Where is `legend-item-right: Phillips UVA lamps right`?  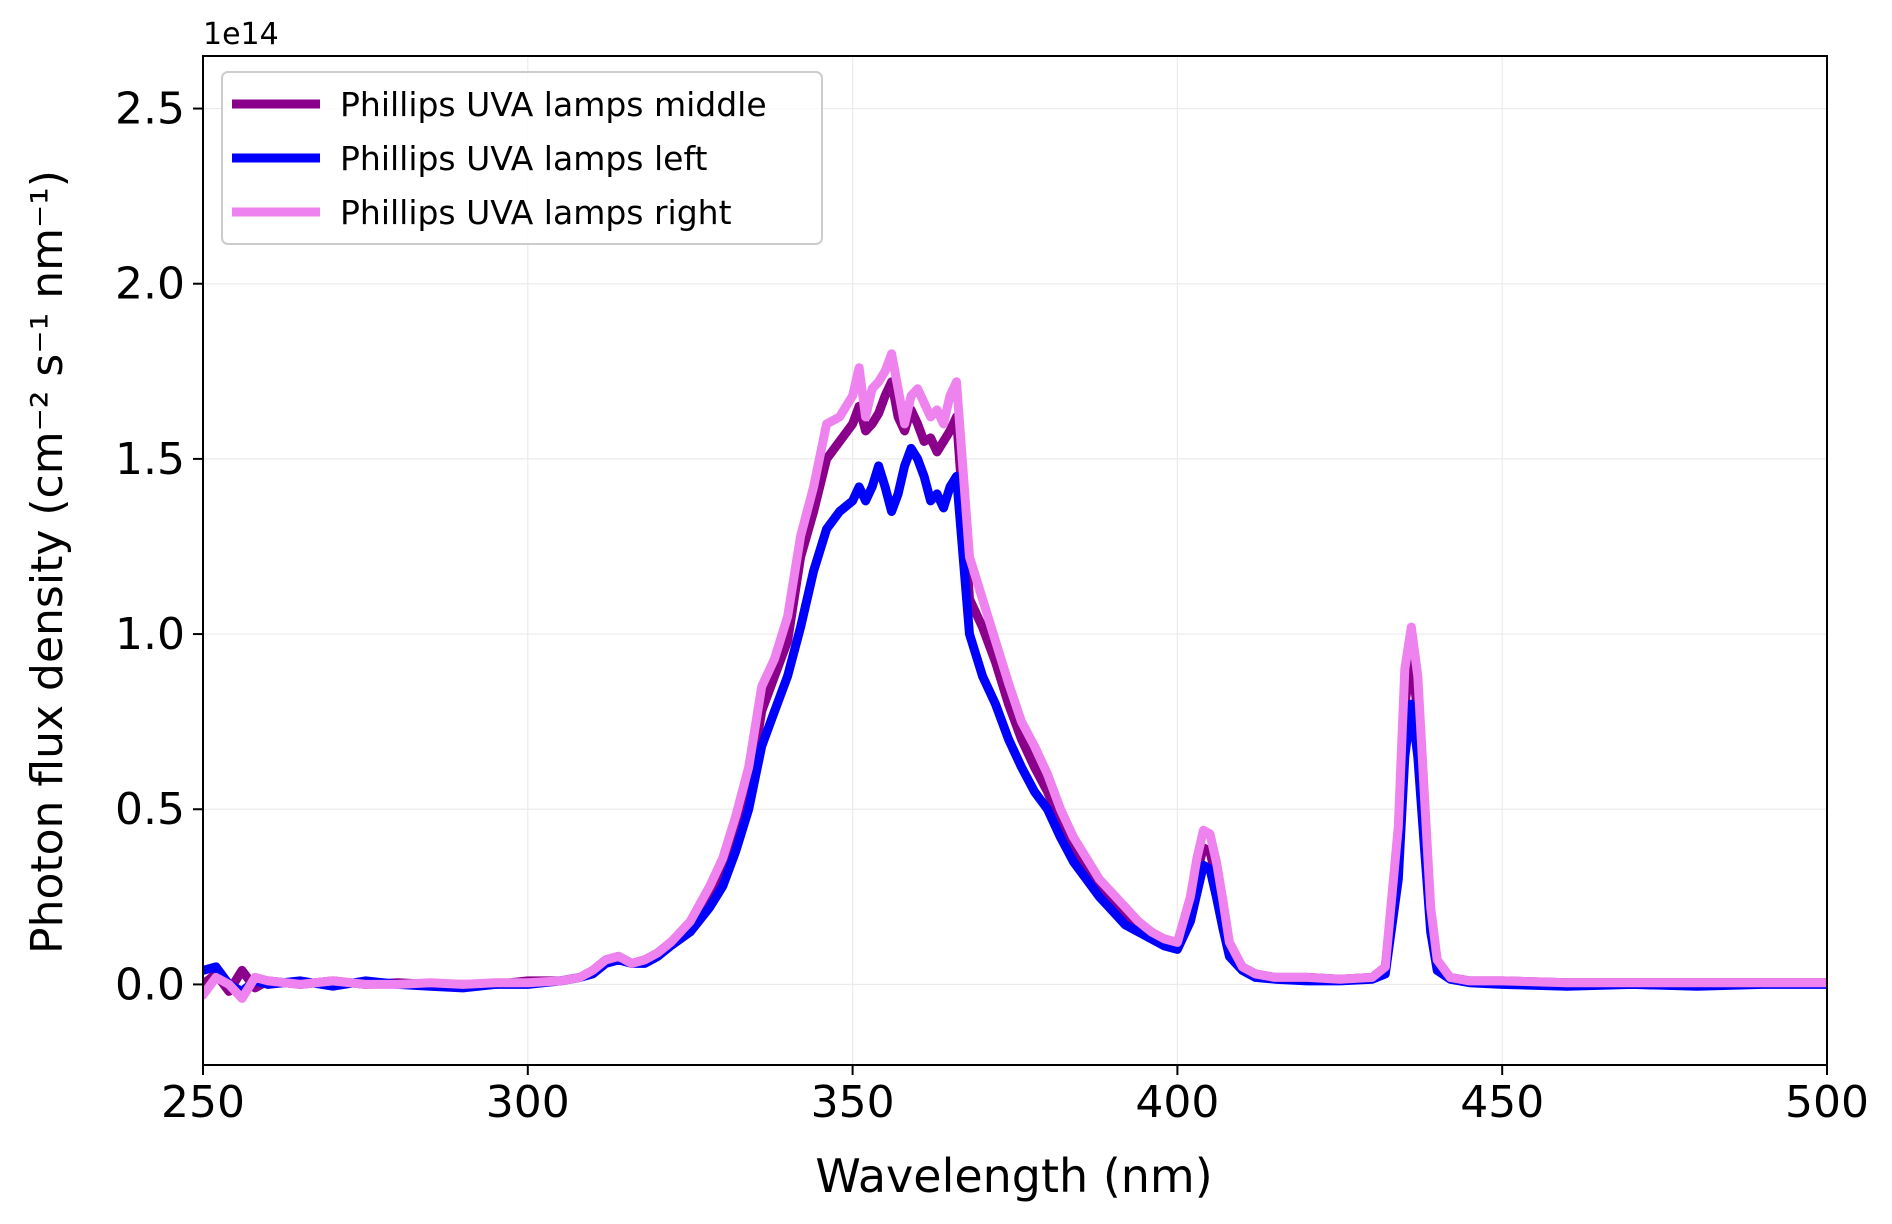 legend-item-right: Phillips UVA lamps right is located at coordinates (482, 212).